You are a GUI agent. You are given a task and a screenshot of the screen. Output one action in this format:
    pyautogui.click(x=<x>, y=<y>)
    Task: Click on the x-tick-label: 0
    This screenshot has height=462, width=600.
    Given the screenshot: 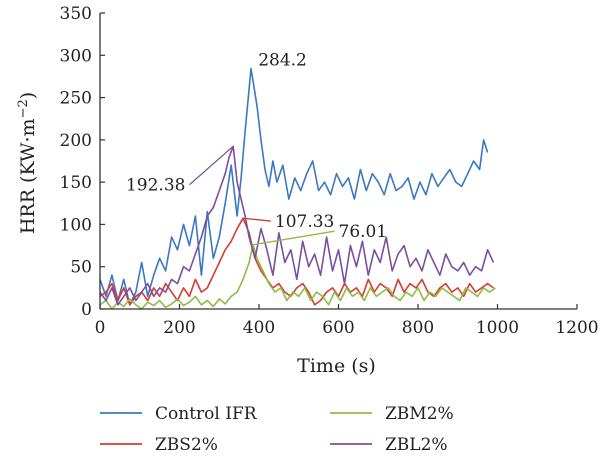 What is the action you would take?
    pyautogui.click(x=100, y=328)
    